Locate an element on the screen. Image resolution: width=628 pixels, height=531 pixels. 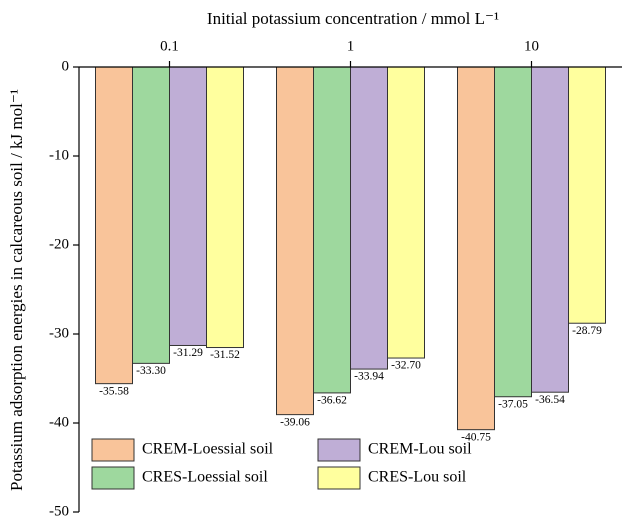
legend-label: CRES-Lou soil is located at coordinates (417, 477).